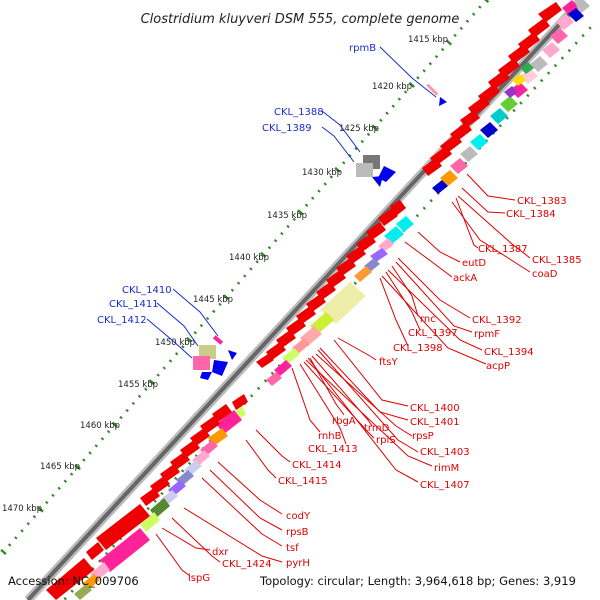  I want to click on gene-label: rpsP, so click(423, 436).